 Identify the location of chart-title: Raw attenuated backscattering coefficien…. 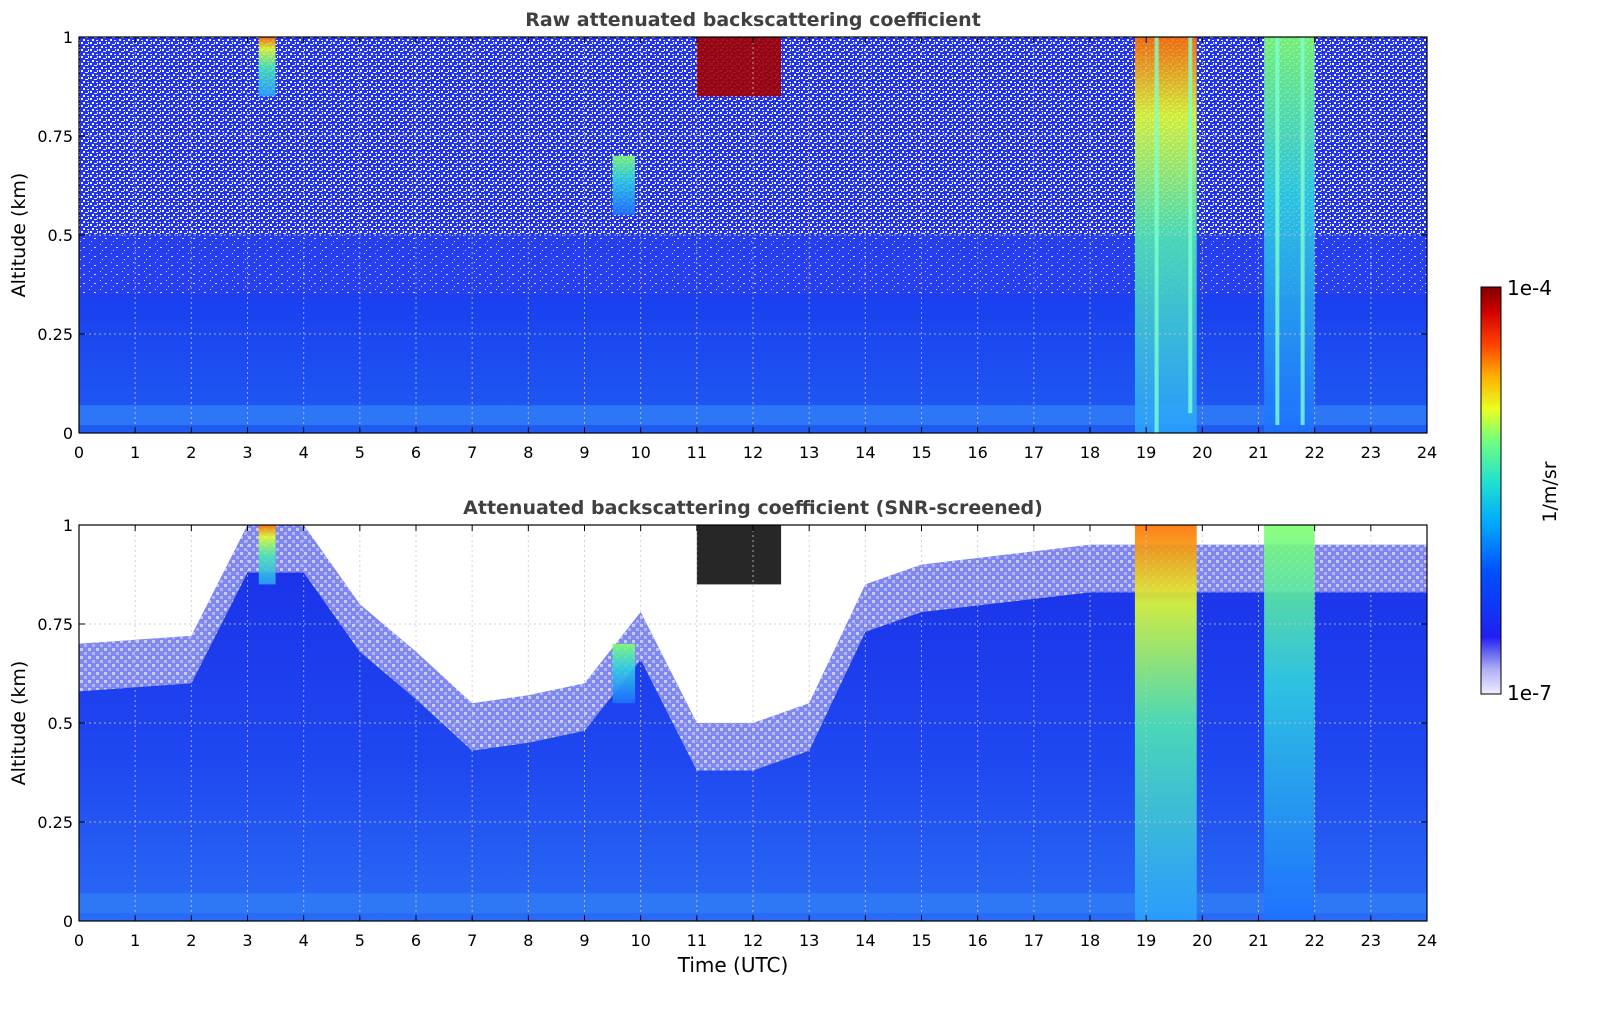
(753, 20).